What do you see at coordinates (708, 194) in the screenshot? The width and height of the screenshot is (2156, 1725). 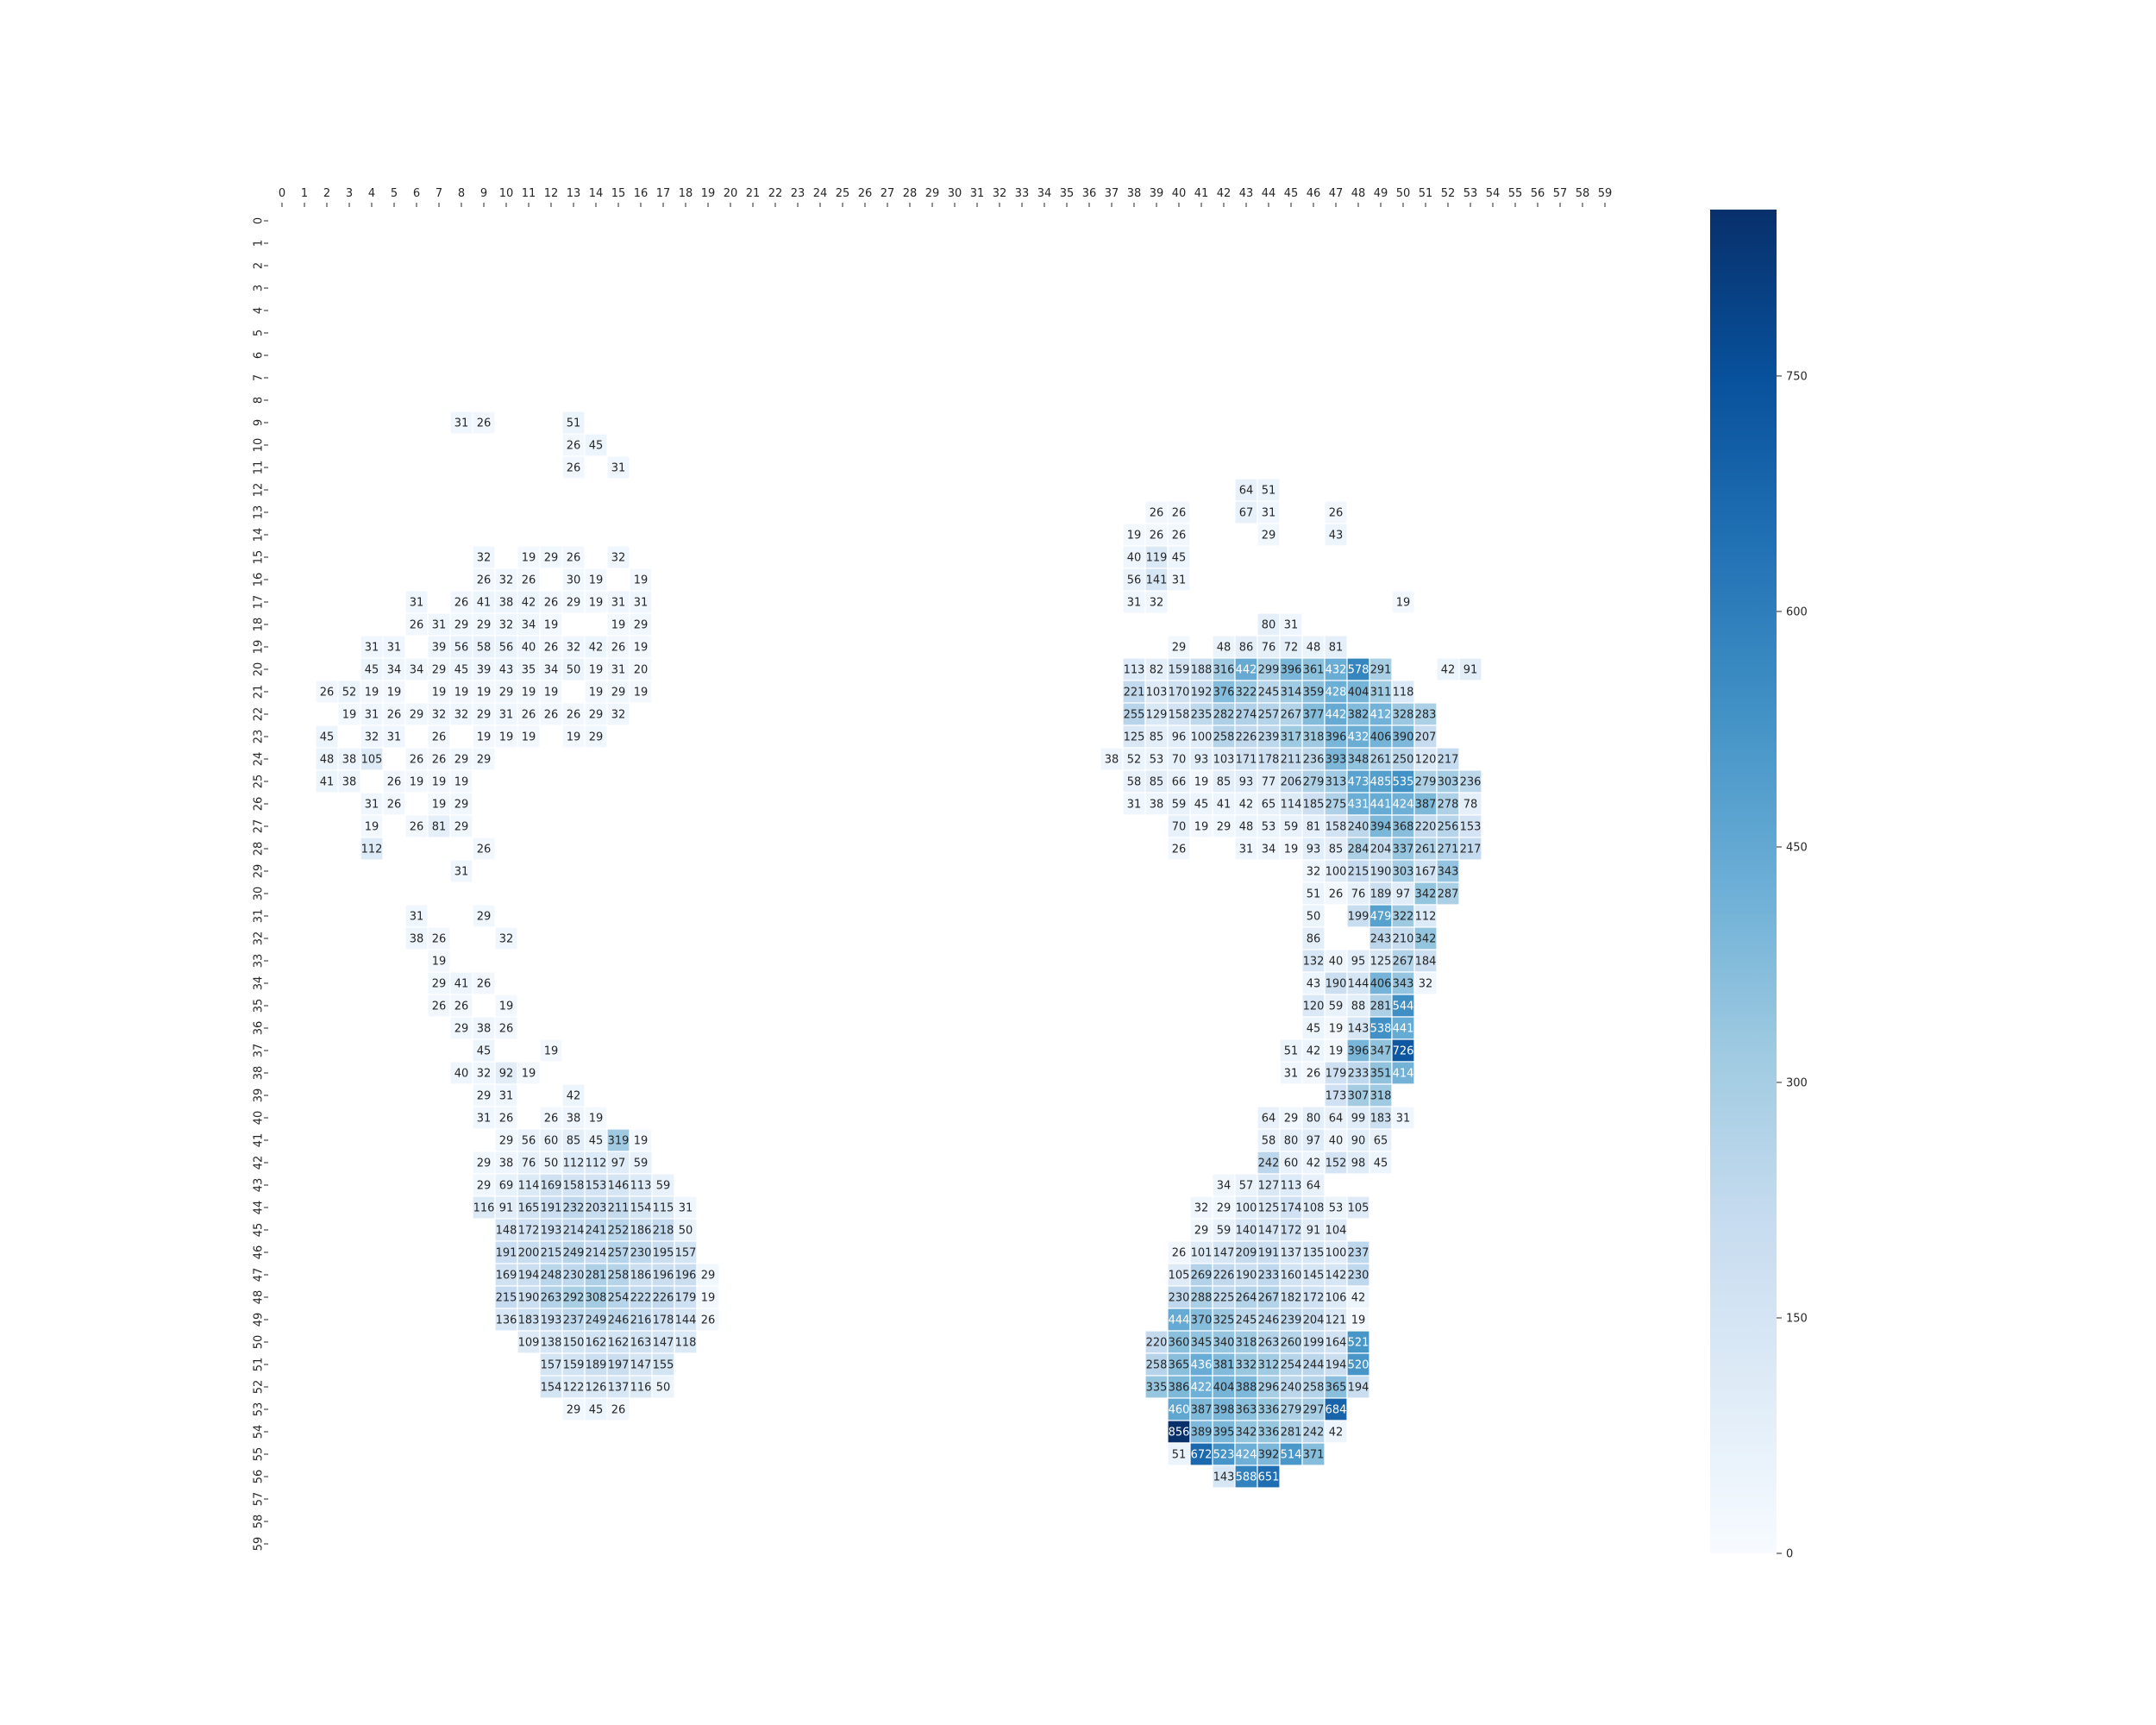 I see `x-tick-label: 19` at bounding box center [708, 194].